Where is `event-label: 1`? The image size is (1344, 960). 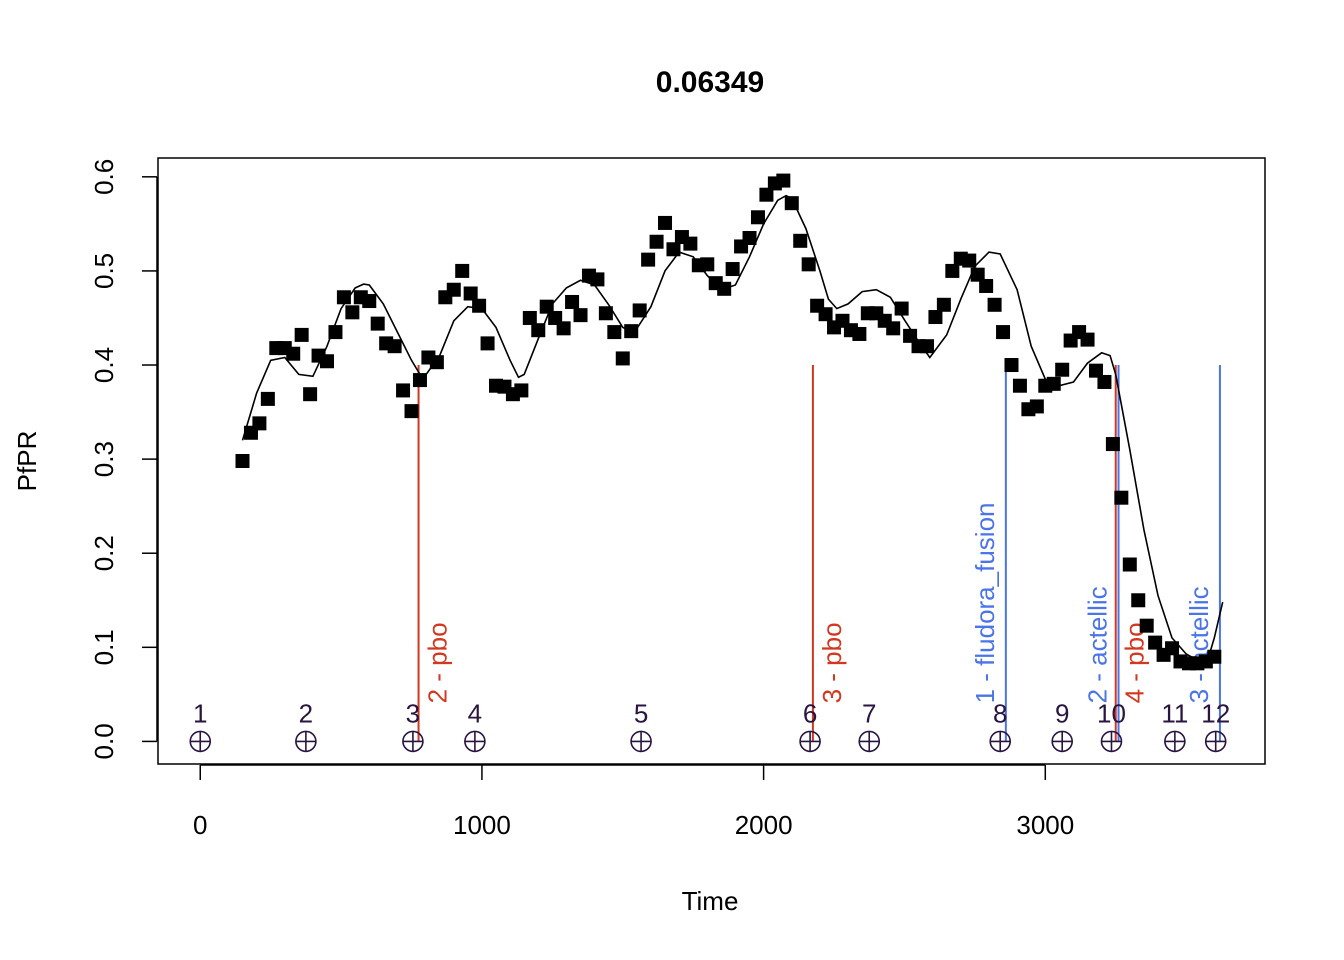 event-label: 1 is located at coordinates (200, 713).